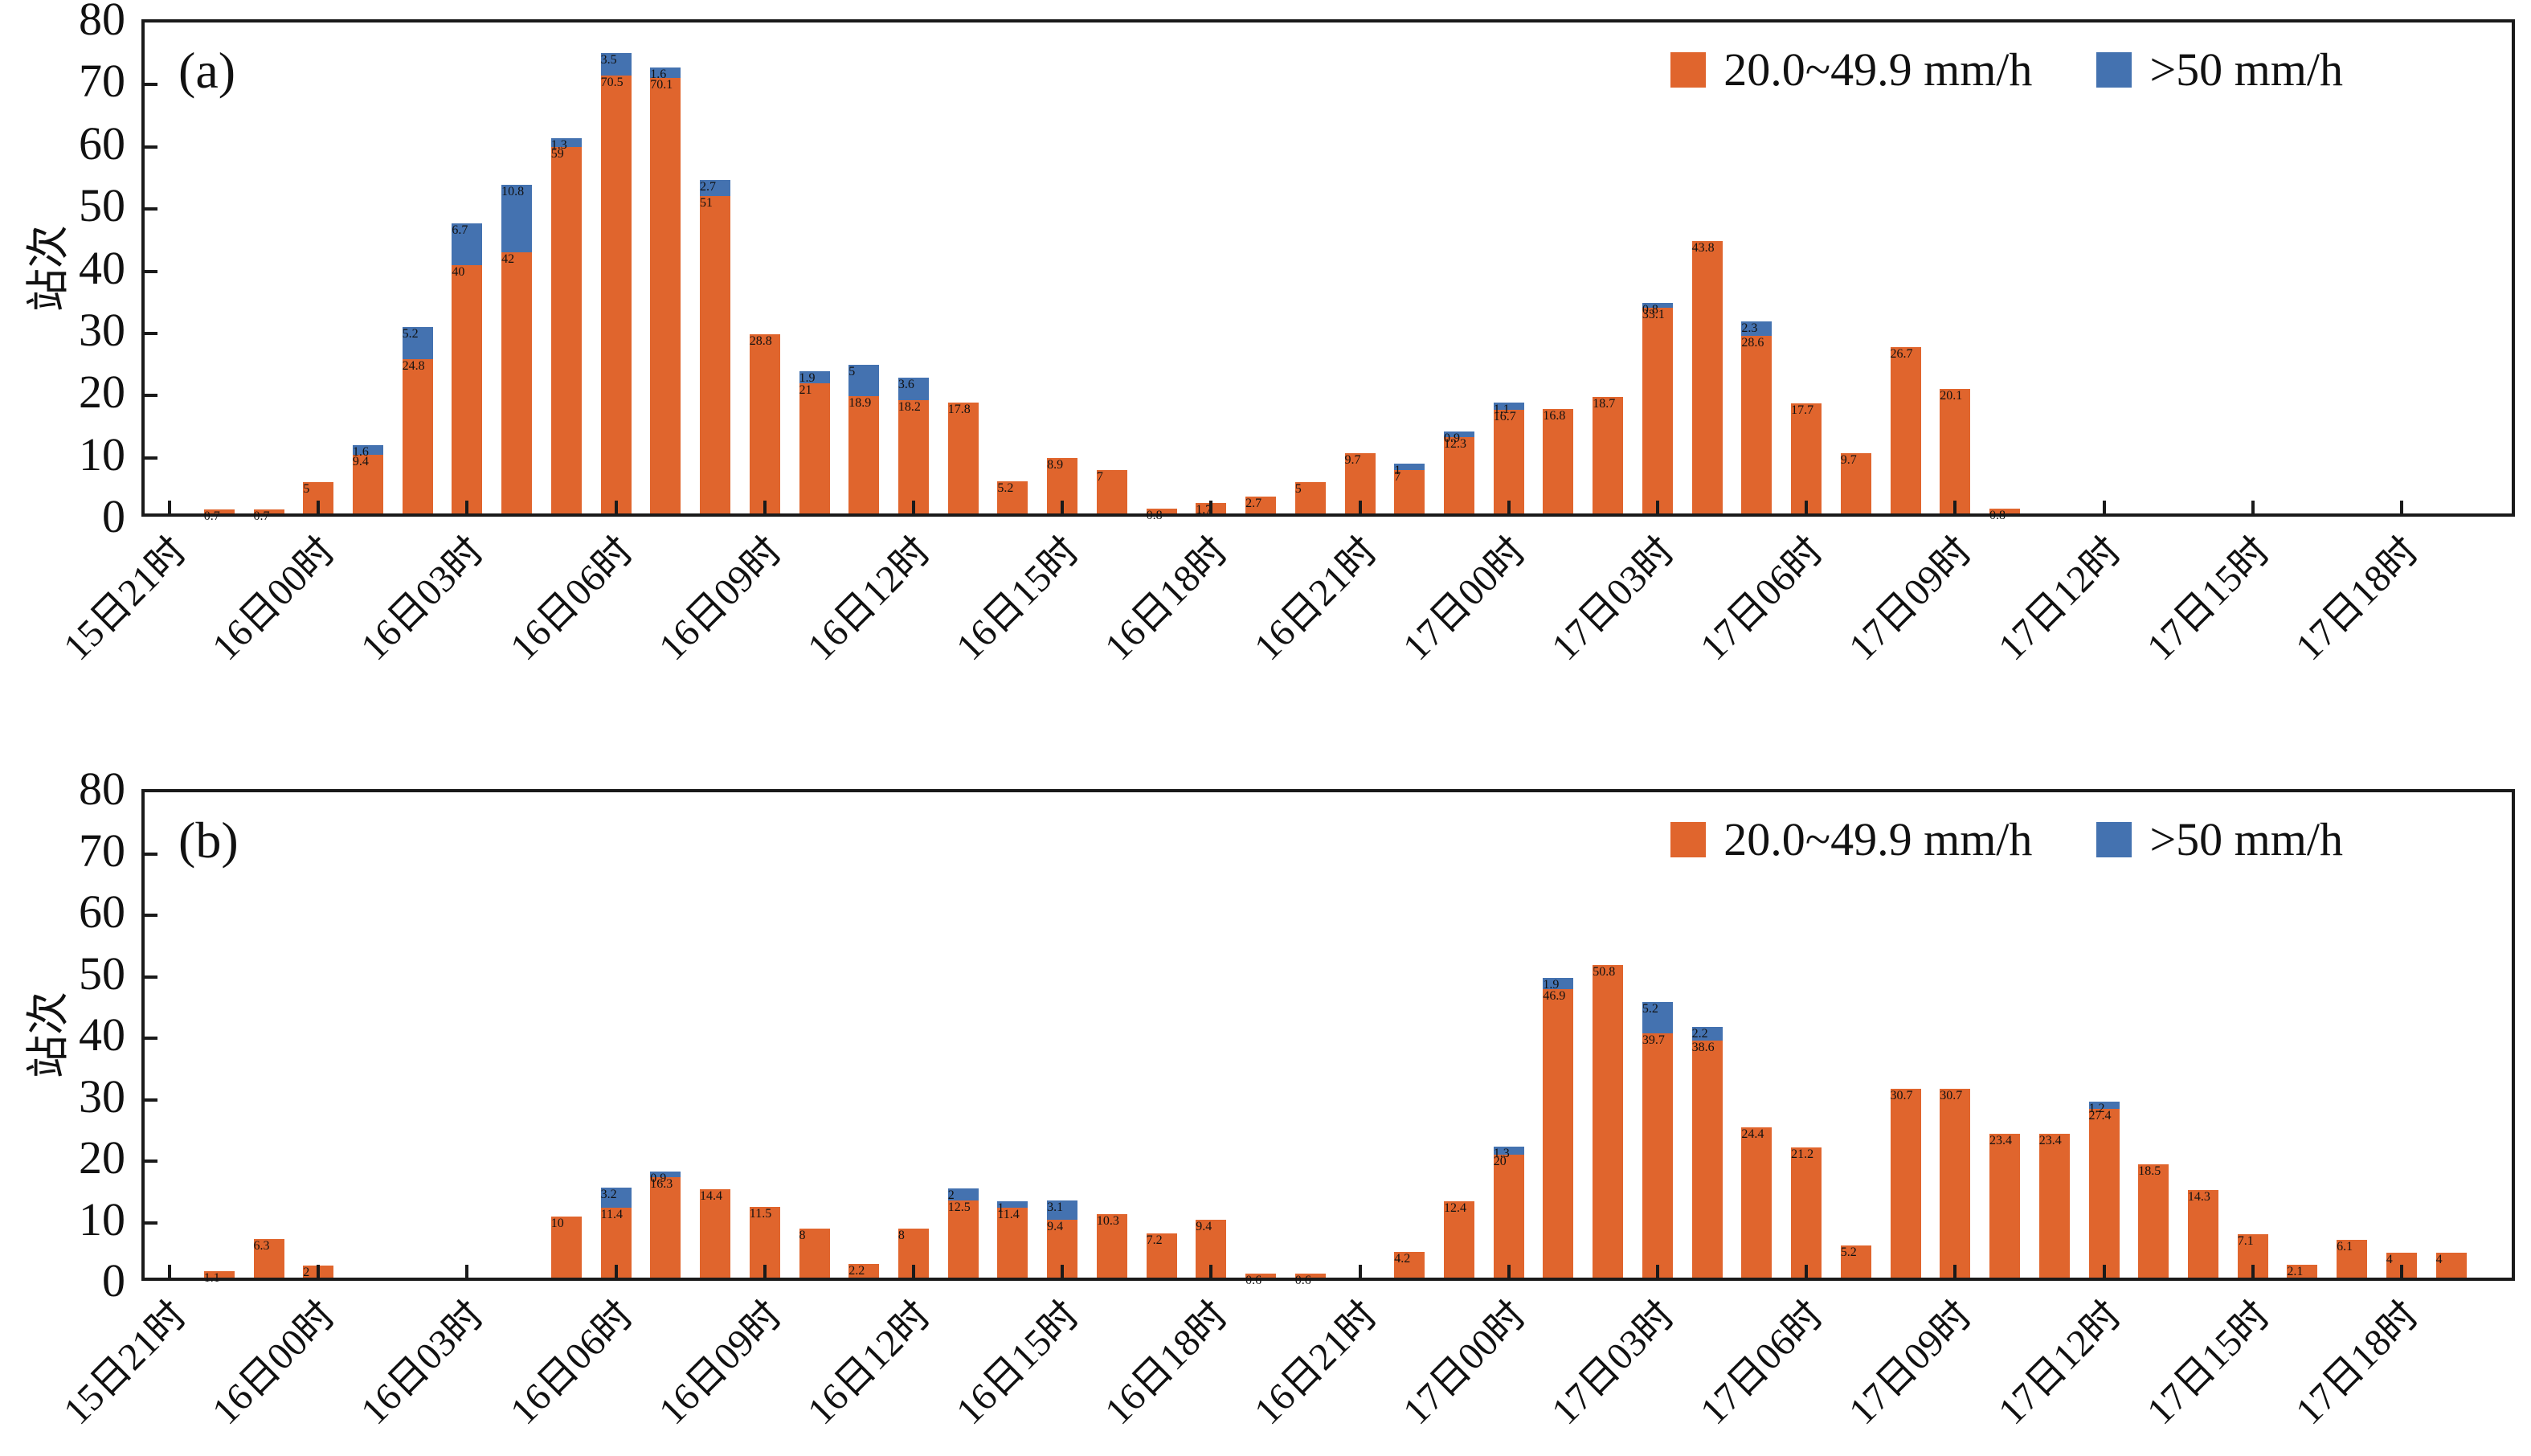 This screenshot has width=2531, height=1456. Describe the element at coordinates (814, 447) in the screenshot. I see `bar-a-slot13-low-intensity: 21` at that location.